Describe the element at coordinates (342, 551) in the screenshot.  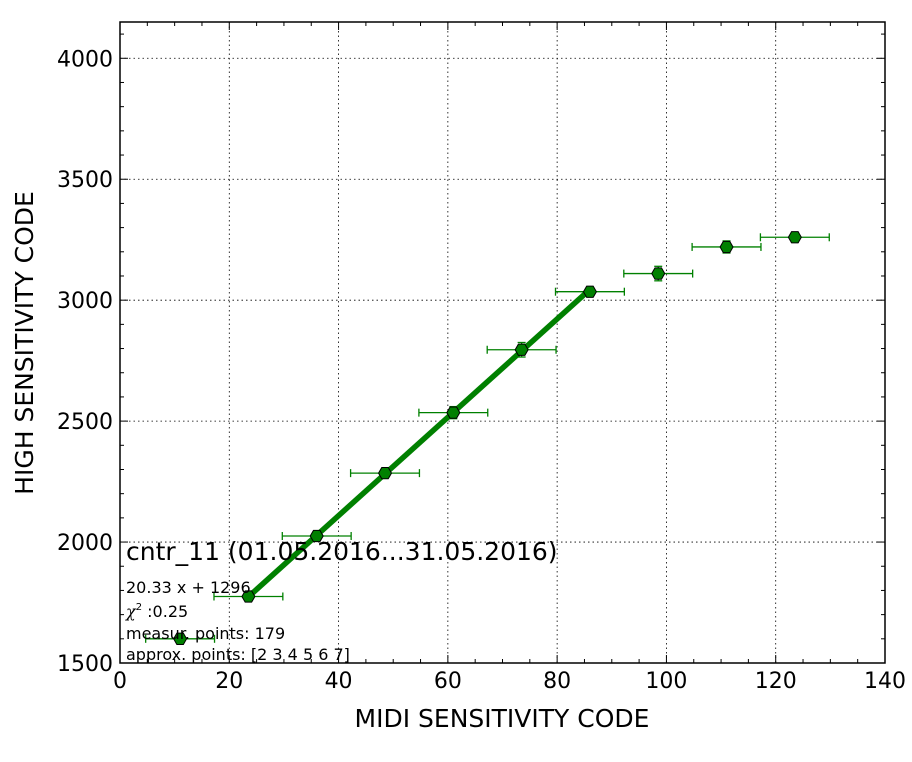
I see `annotation-title: cntr_11 (01.05.2016...31.05.2016)` at that location.